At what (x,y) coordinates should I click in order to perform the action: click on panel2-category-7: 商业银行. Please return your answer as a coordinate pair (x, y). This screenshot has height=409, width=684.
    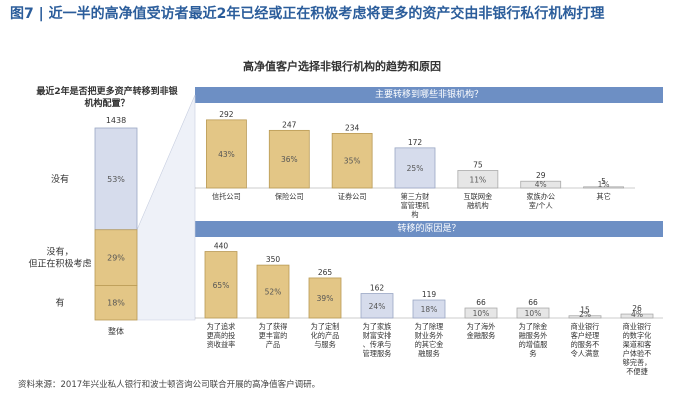
    Looking at the image, I should click on (585, 326).